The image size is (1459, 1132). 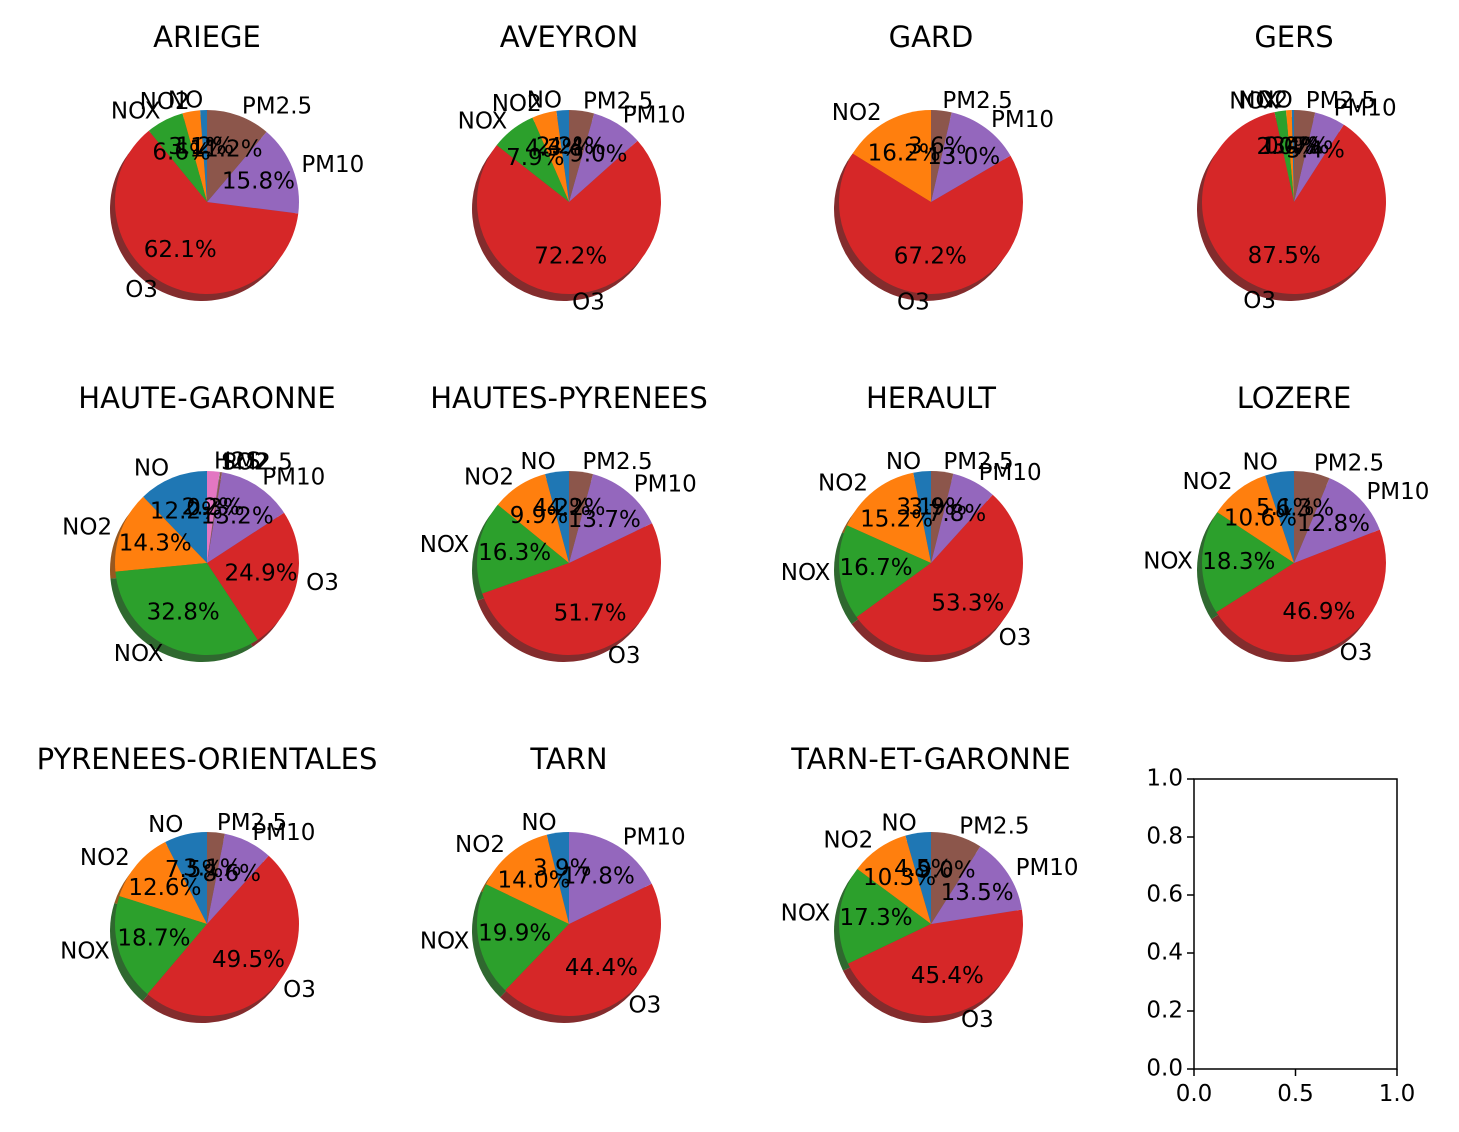 I want to click on slice-percent-pm2-5: 11.2%, so click(x=225, y=150).